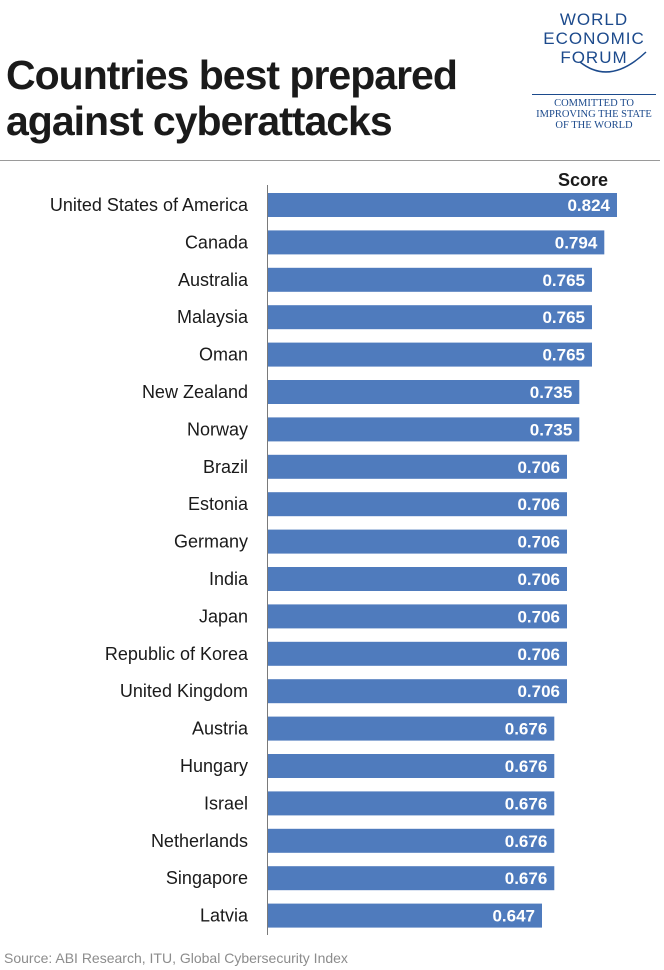  Describe the element at coordinates (594, 94) in the screenshot. I see `logo-rule` at that location.